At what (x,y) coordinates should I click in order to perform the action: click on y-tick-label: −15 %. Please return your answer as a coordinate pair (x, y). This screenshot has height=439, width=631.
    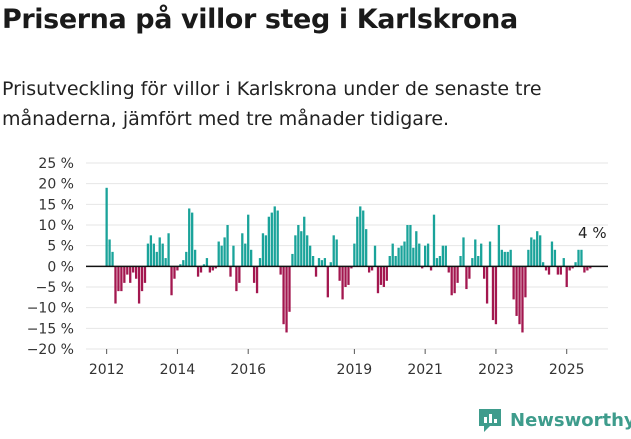
    Looking at the image, I should click on (50, 329).